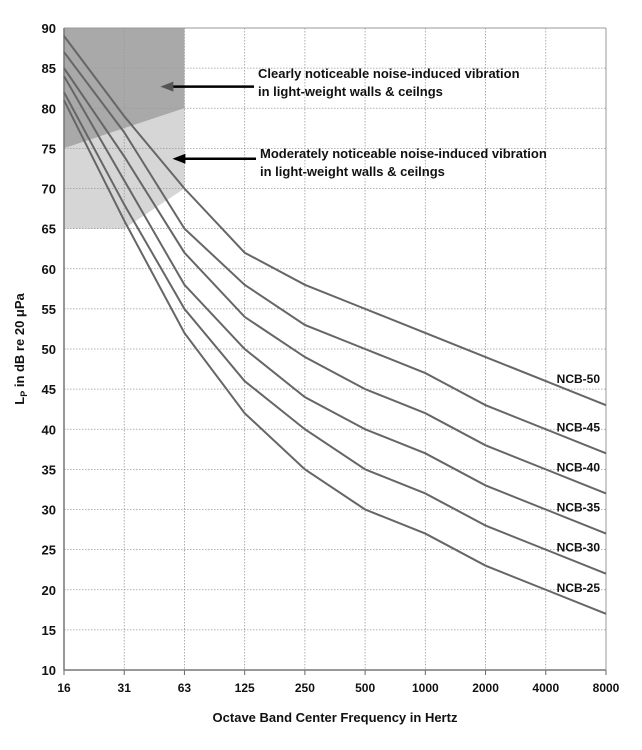 The width and height of the screenshot is (642, 750). I want to click on y-tick-label: 15, so click(49, 630).